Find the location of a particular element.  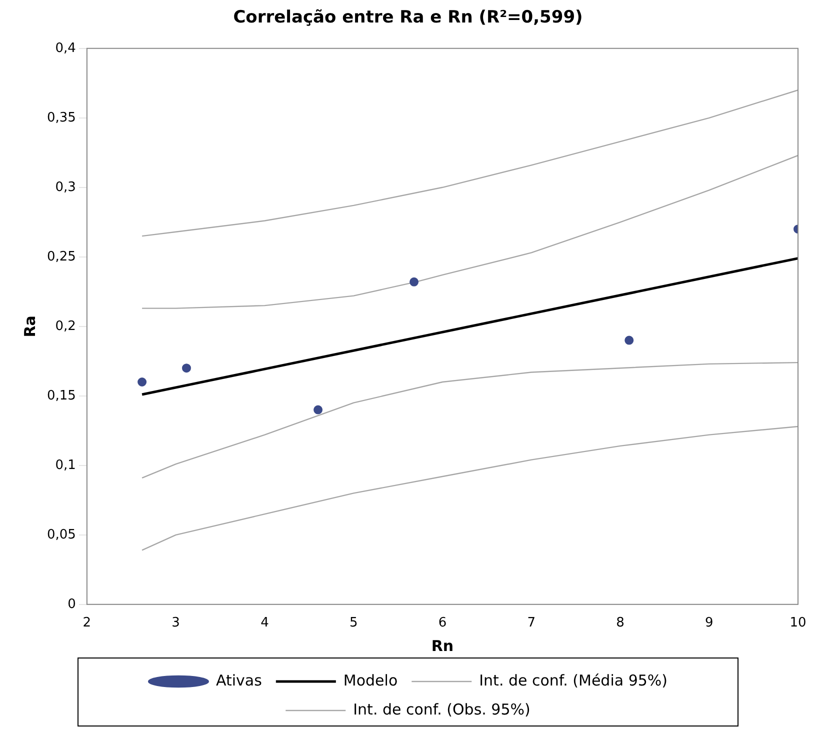

legend-label: Modelo is located at coordinates (370, 680).